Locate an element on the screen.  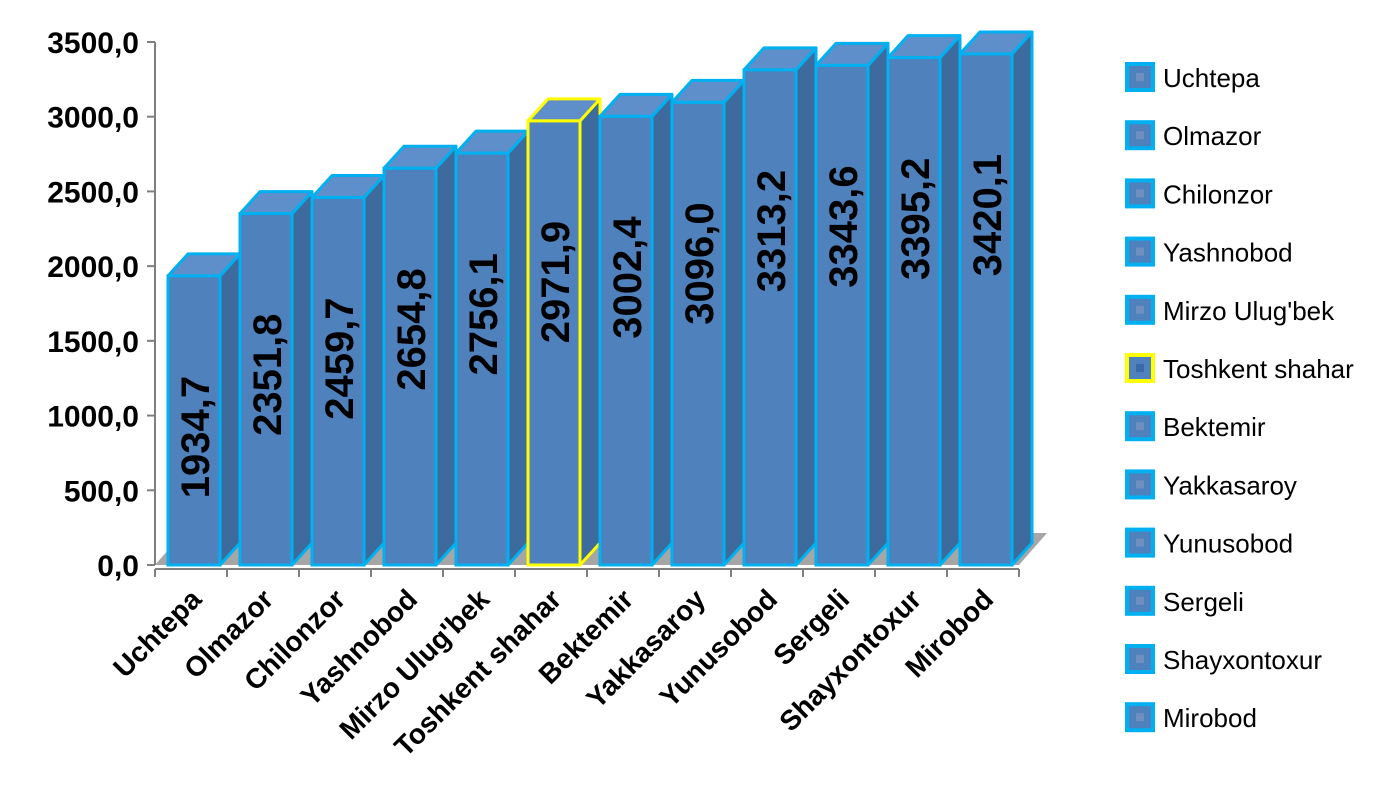
bar-3: 2459,7 is located at coordinates (348, 370).